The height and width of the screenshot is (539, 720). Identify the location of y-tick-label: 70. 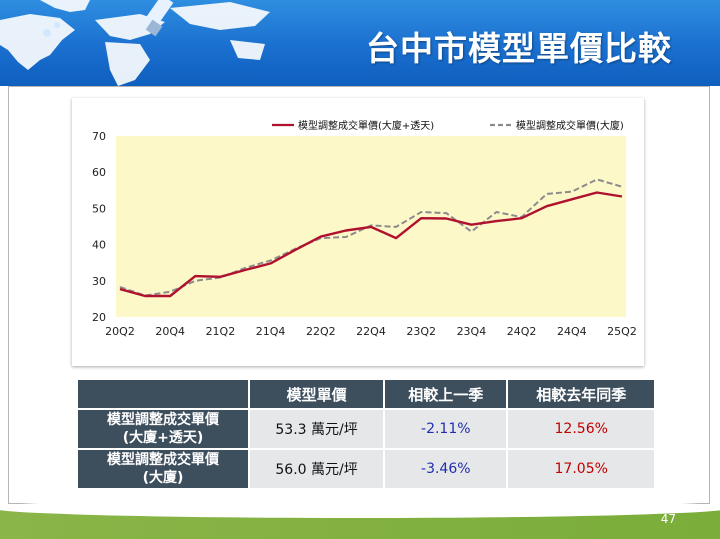
(99, 136).